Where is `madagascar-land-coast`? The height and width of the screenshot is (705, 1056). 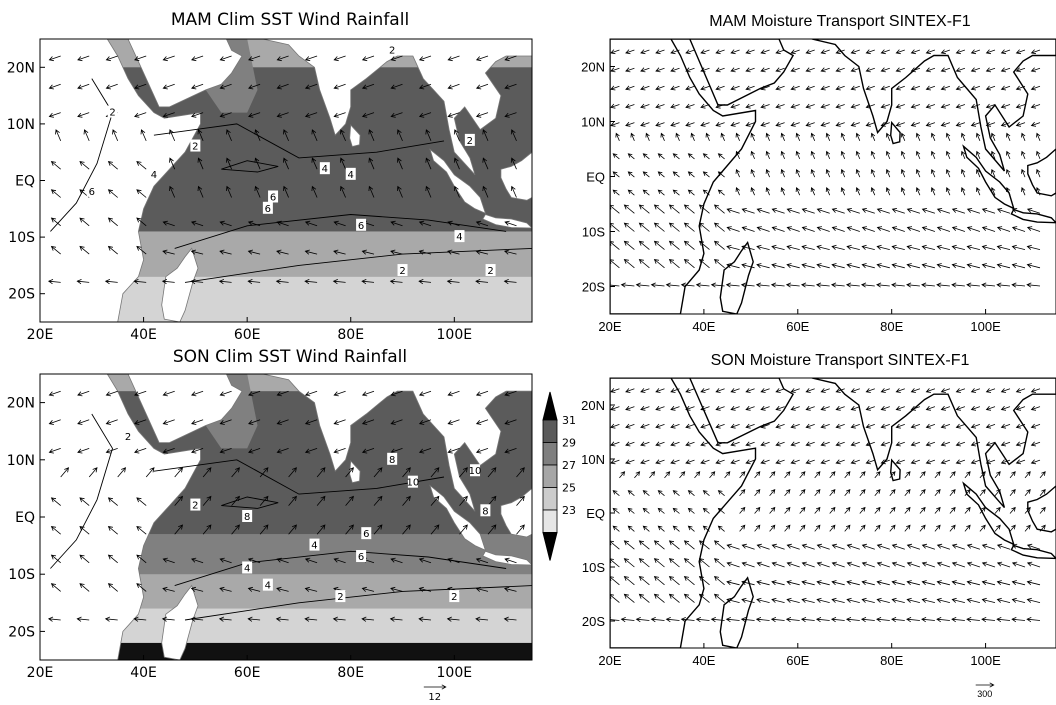 madagascar-land-coast is located at coordinates (180, 622).